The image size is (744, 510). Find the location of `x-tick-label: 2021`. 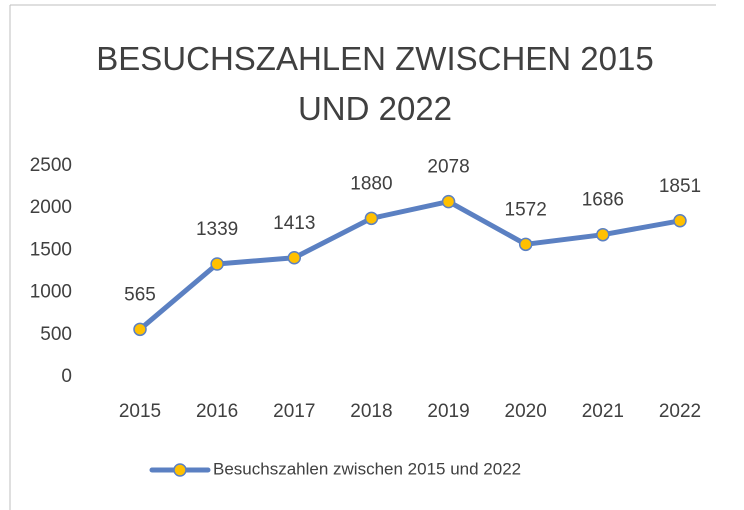

x-tick-label: 2021 is located at coordinates (603, 411).